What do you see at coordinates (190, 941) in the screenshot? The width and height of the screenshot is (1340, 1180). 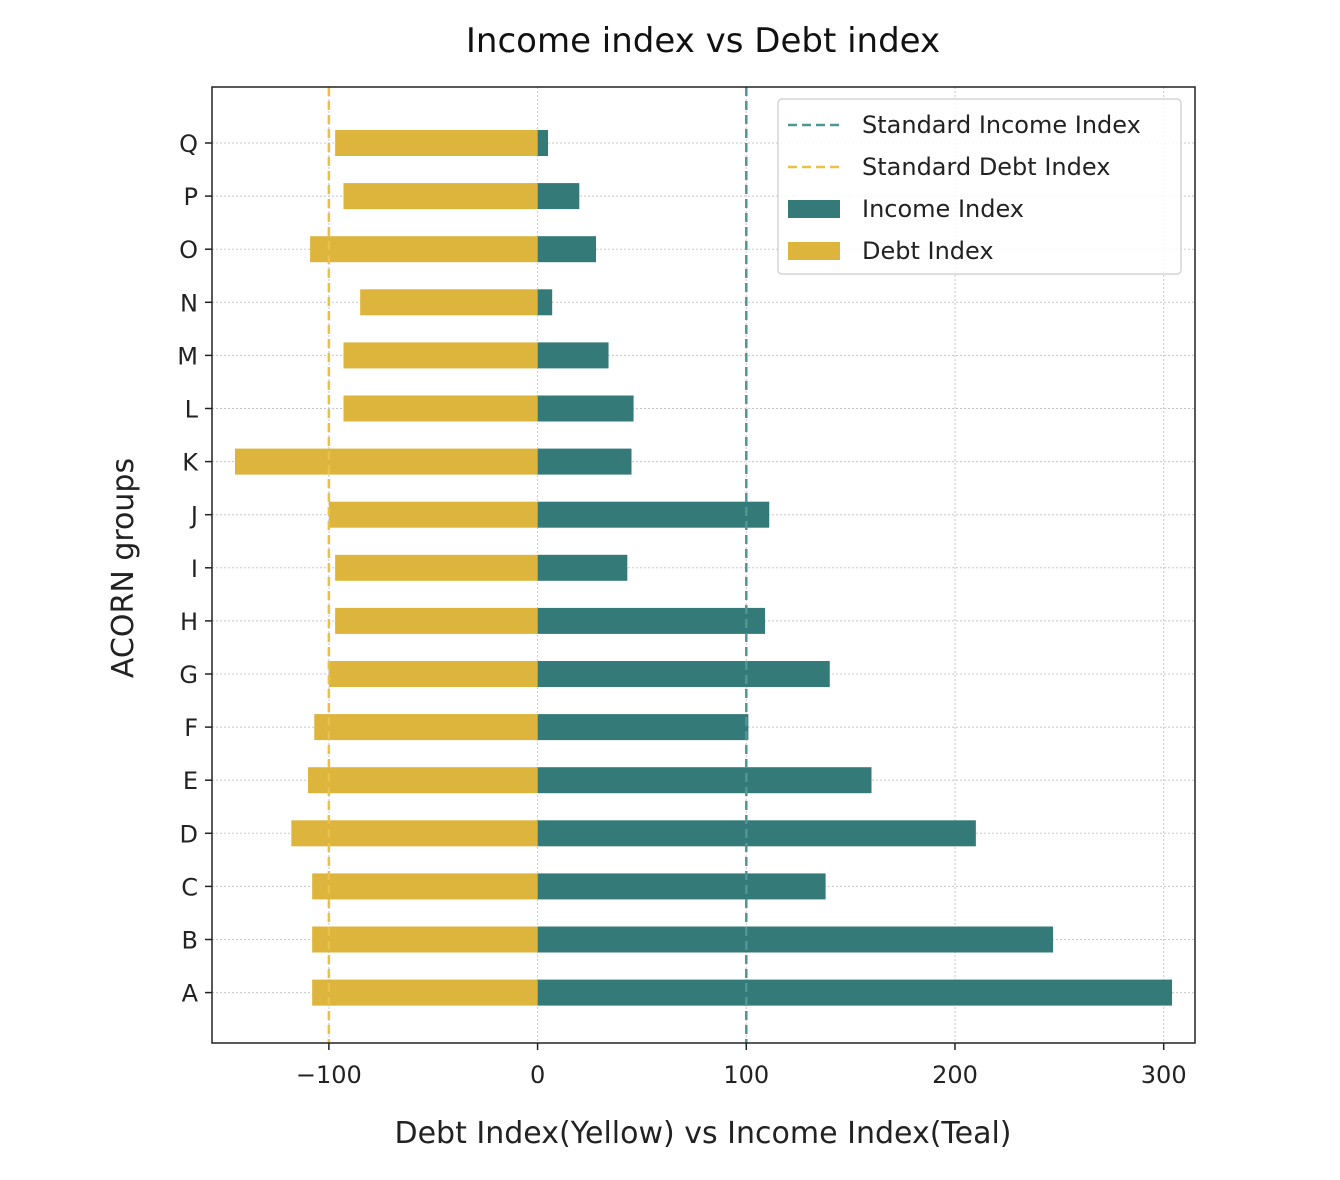 I see `y-tick-label: B` at bounding box center [190, 941].